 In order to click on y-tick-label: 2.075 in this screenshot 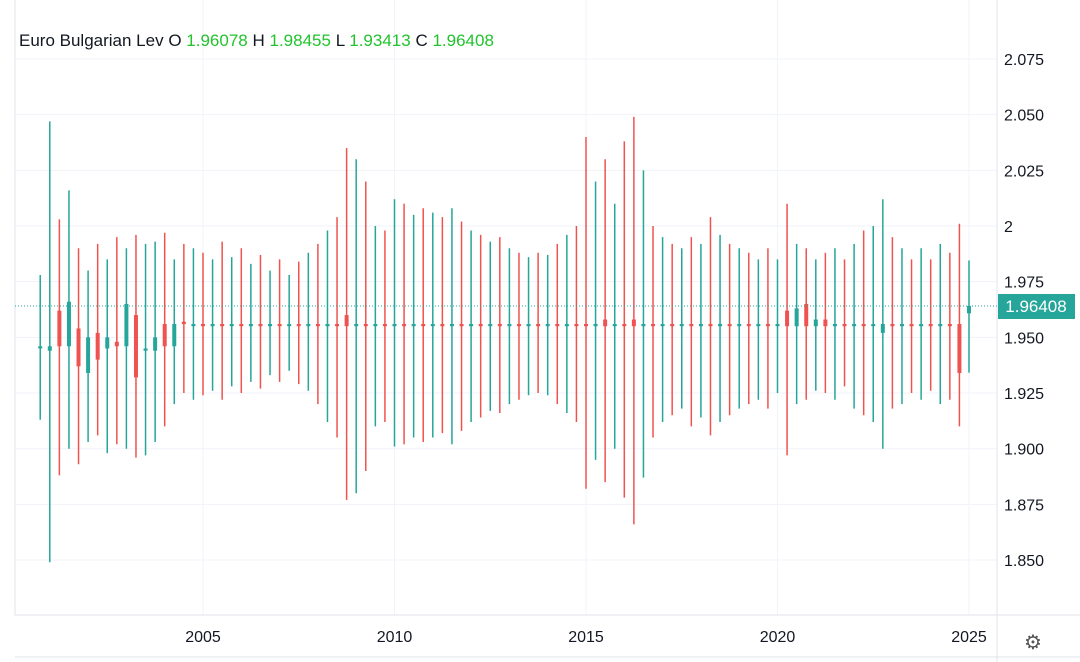, I will do `click(1024, 60)`.